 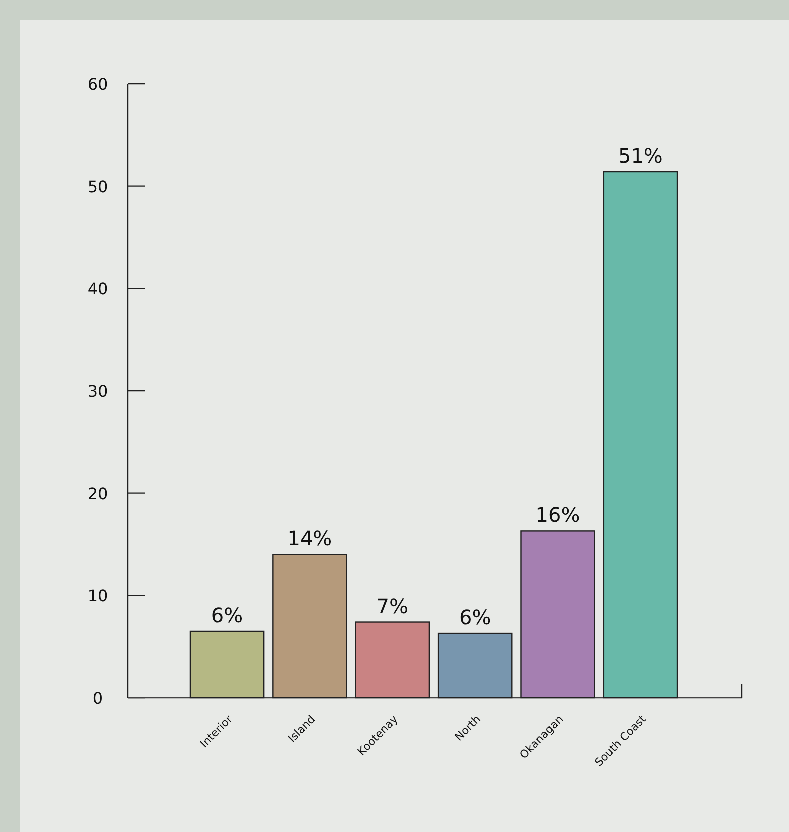 I want to click on y-tick-label: 20, so click(x=98, y=494).